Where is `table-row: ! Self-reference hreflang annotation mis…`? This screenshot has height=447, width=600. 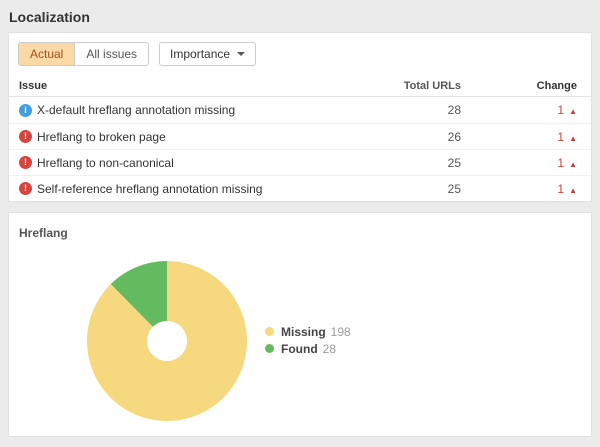
table-row: ! Self-reference hreflang annotation mis… is located at coordinates (300, 188).